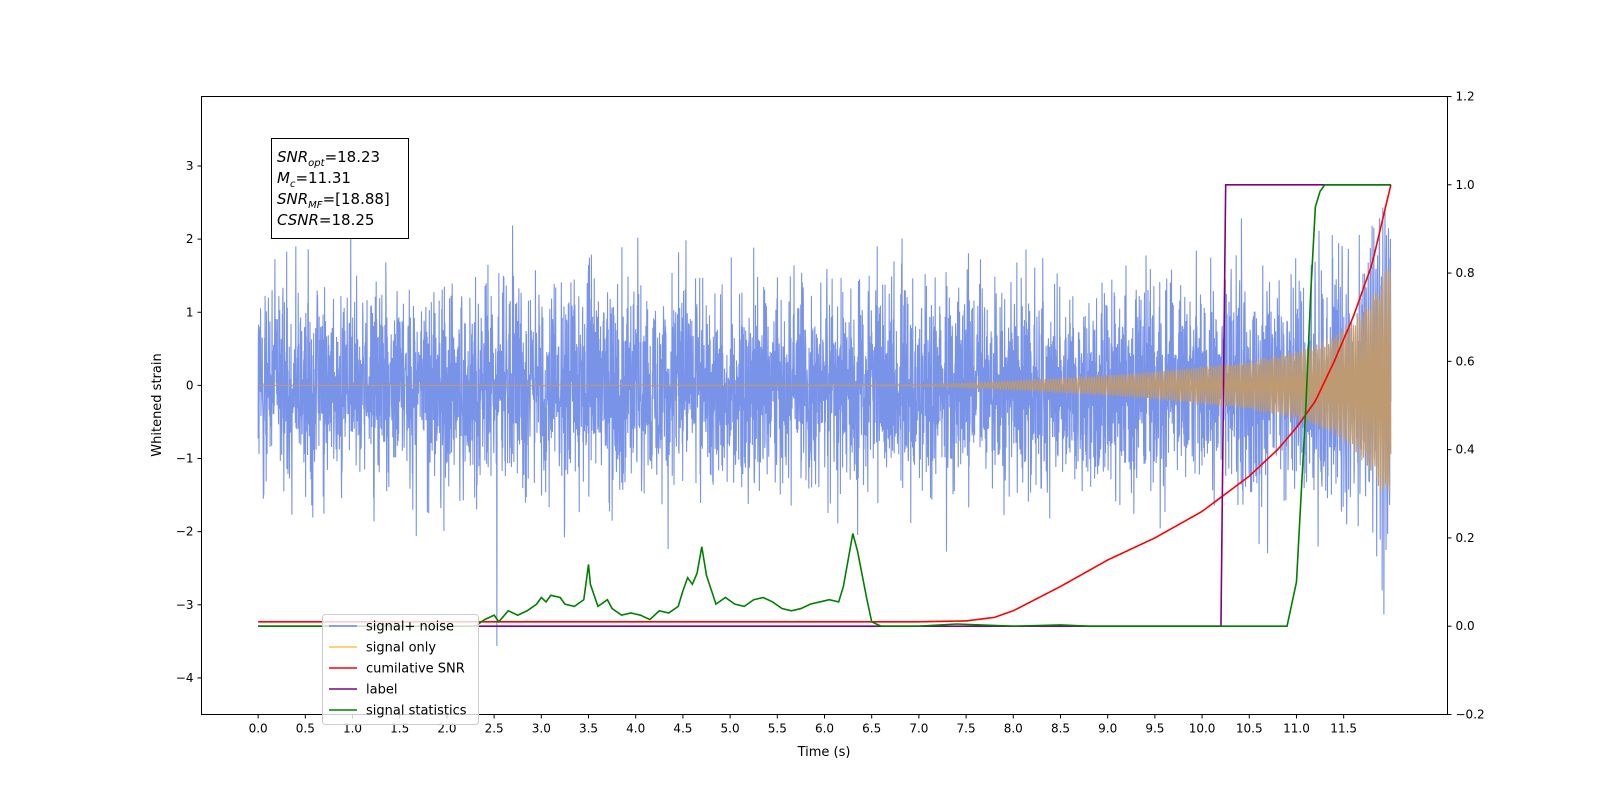 The height and width of the screenshot is (800, 1600). I want to click on legend-entry: signal+ noise, so click(391, 627).